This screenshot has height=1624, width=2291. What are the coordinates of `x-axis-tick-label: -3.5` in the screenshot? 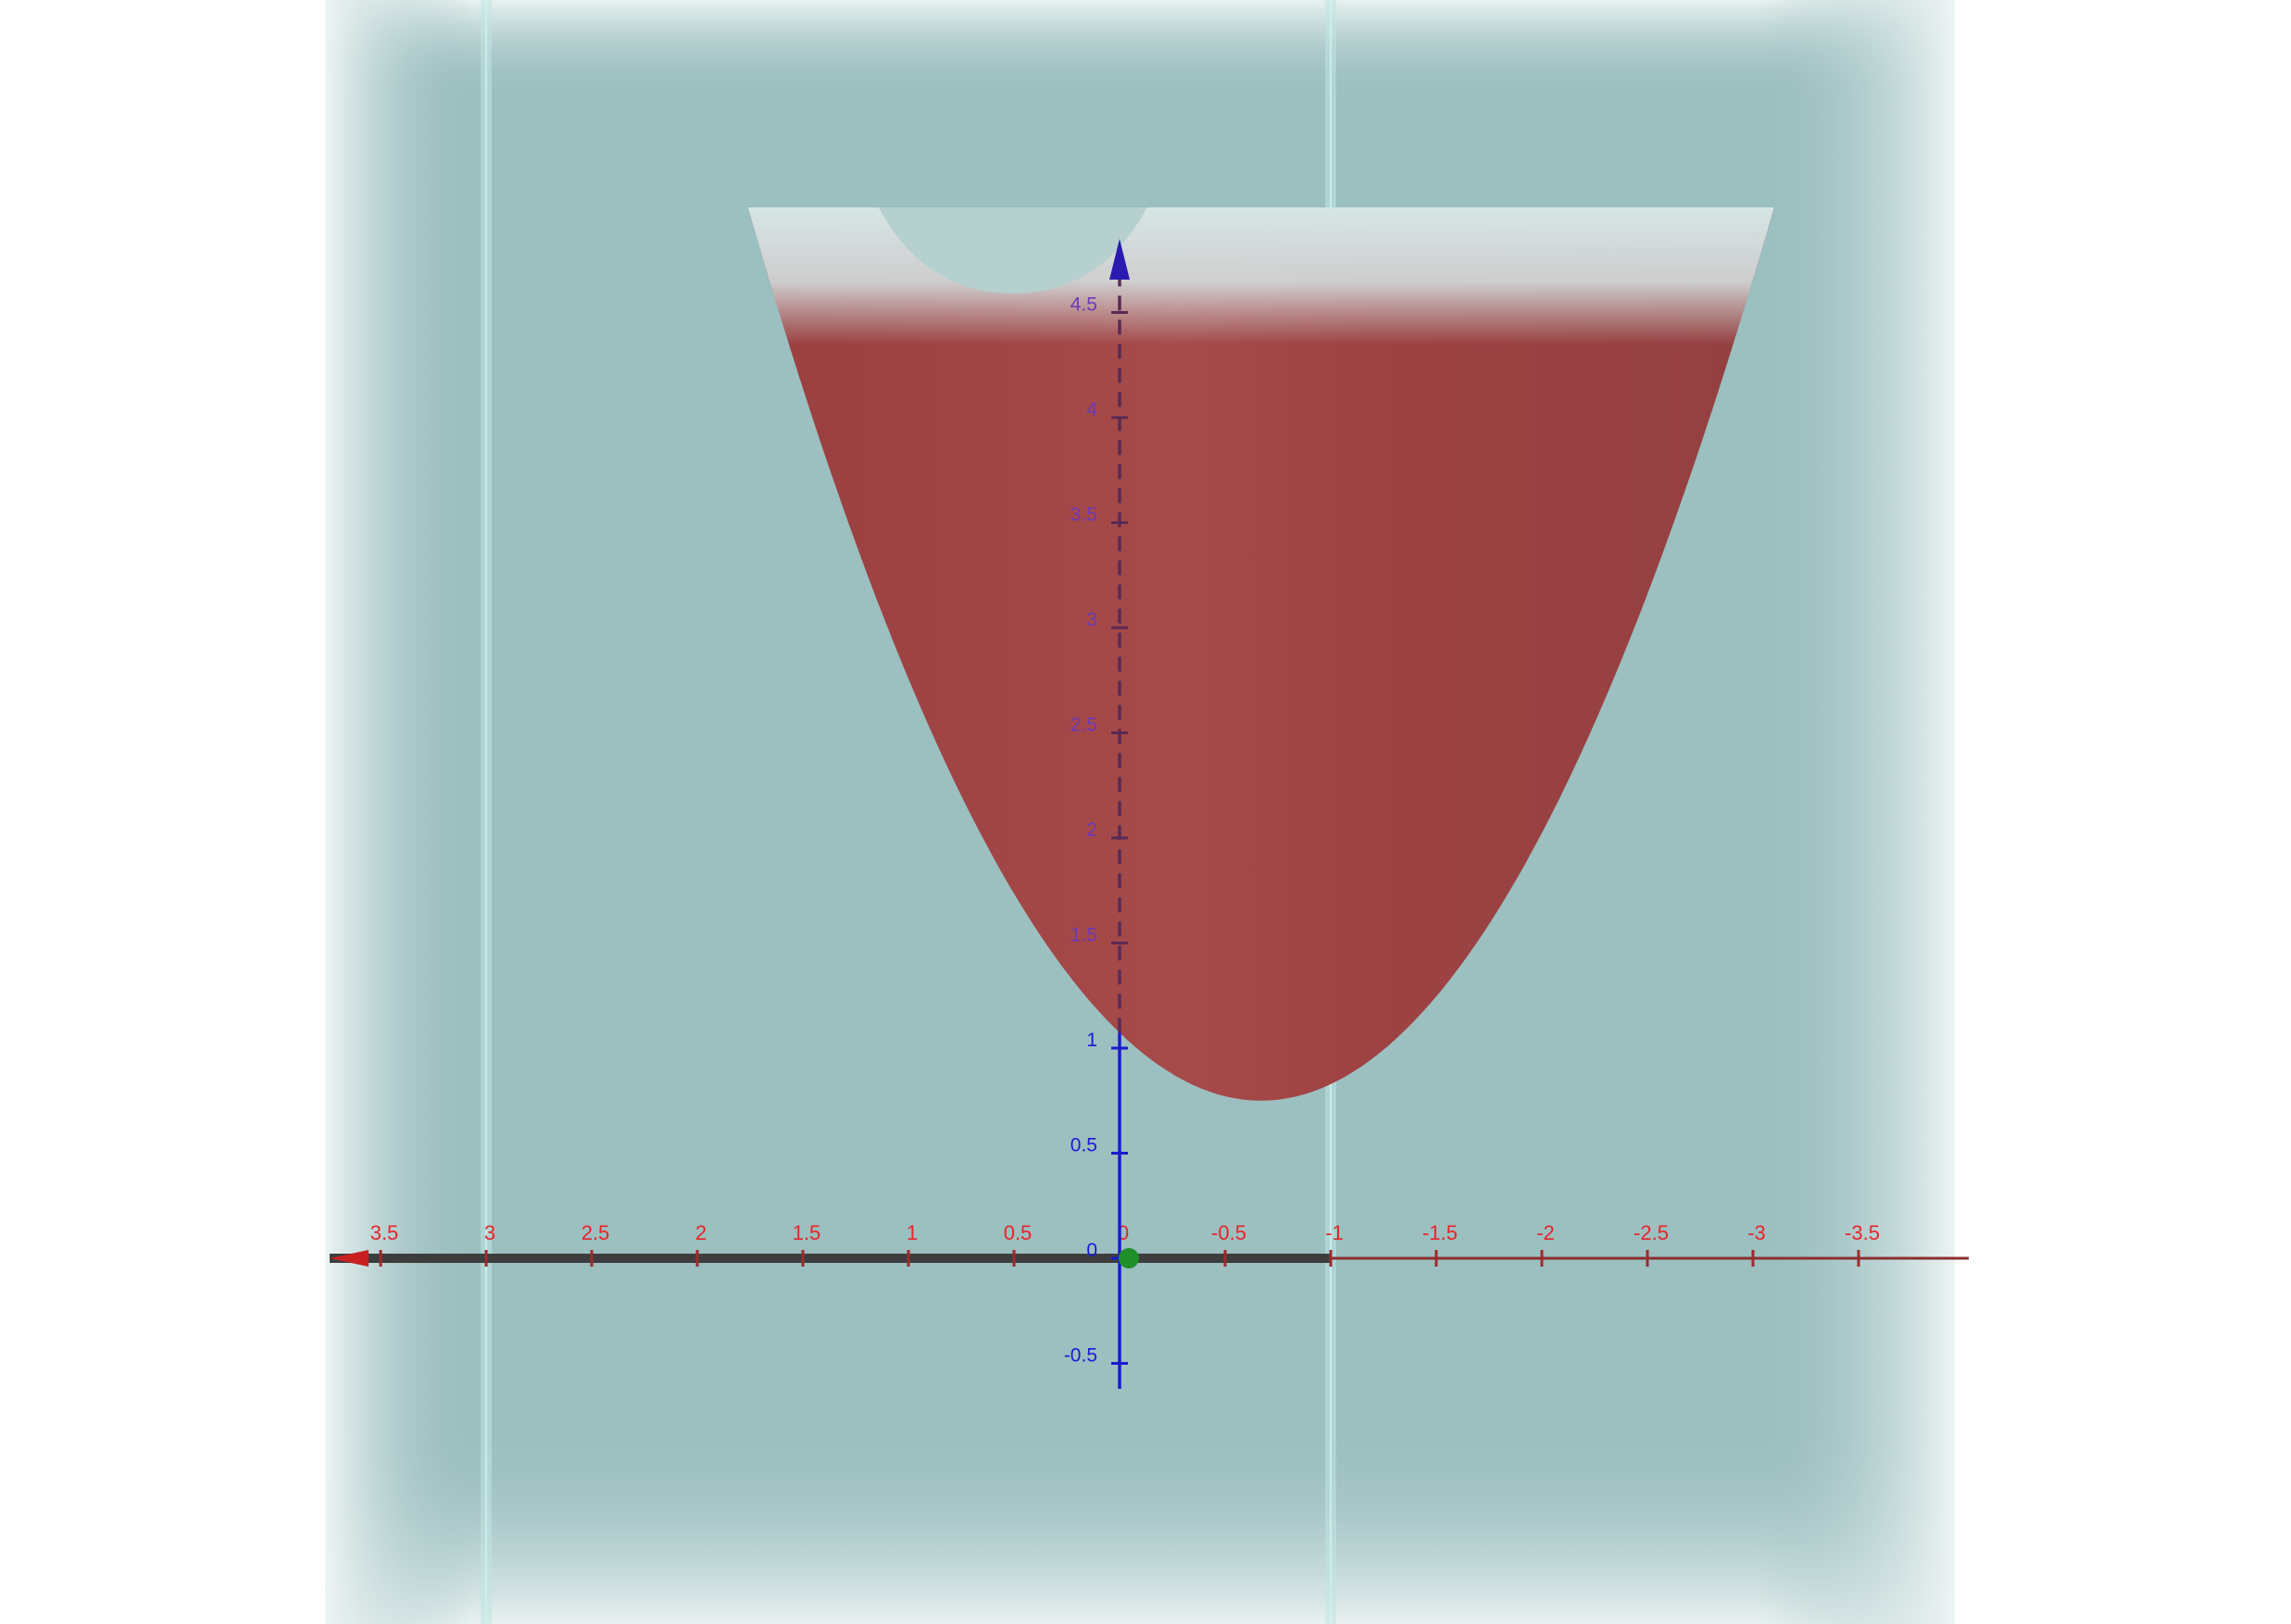 It's located at (1863, 1232).